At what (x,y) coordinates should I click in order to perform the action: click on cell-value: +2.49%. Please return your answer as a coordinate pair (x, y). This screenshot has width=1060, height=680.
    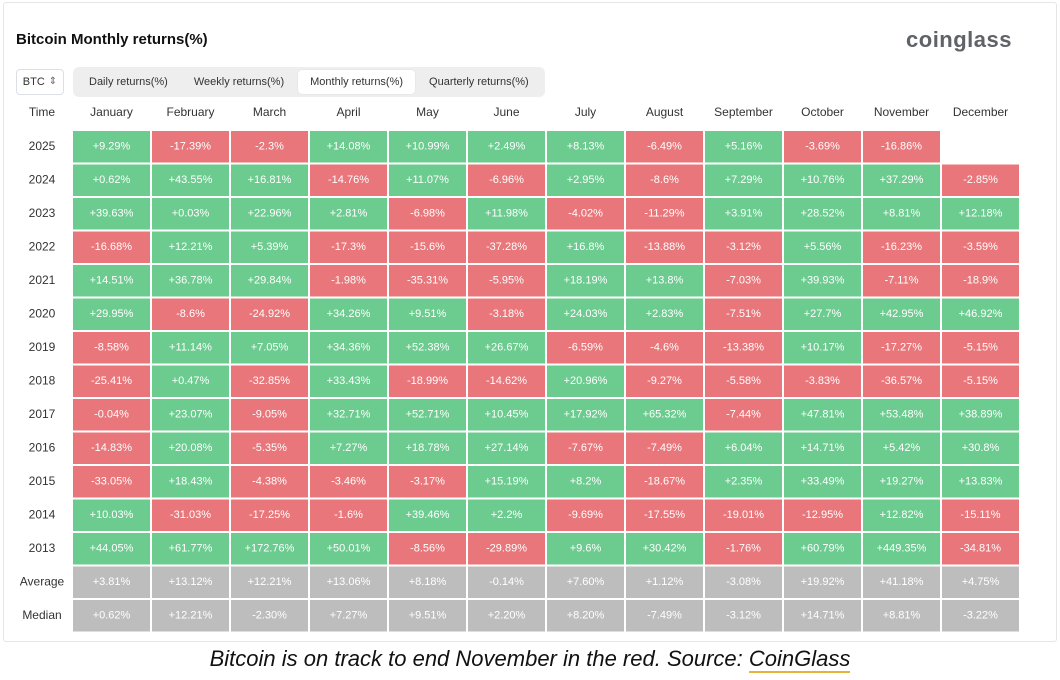
    Looking at the image, I should click on (507, 147).